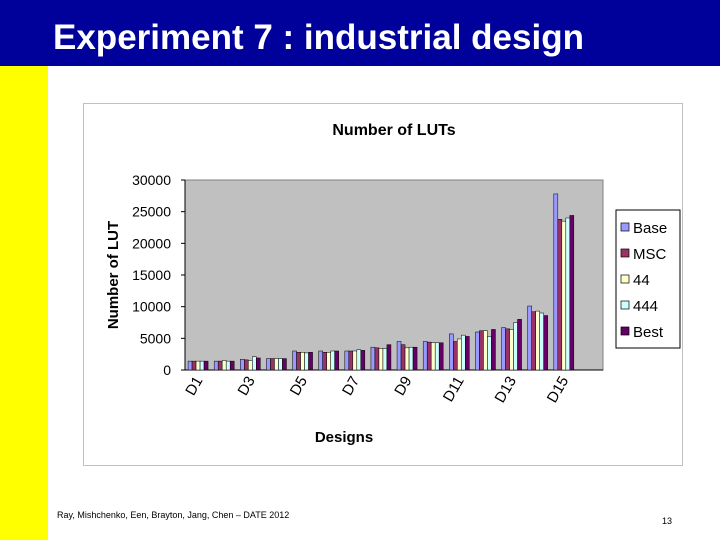 The width and height of the screenshot is (720, 540). Describe the element at coordinates (625, 227) in the screenshot. I see `legend-swatch-base` at that location.